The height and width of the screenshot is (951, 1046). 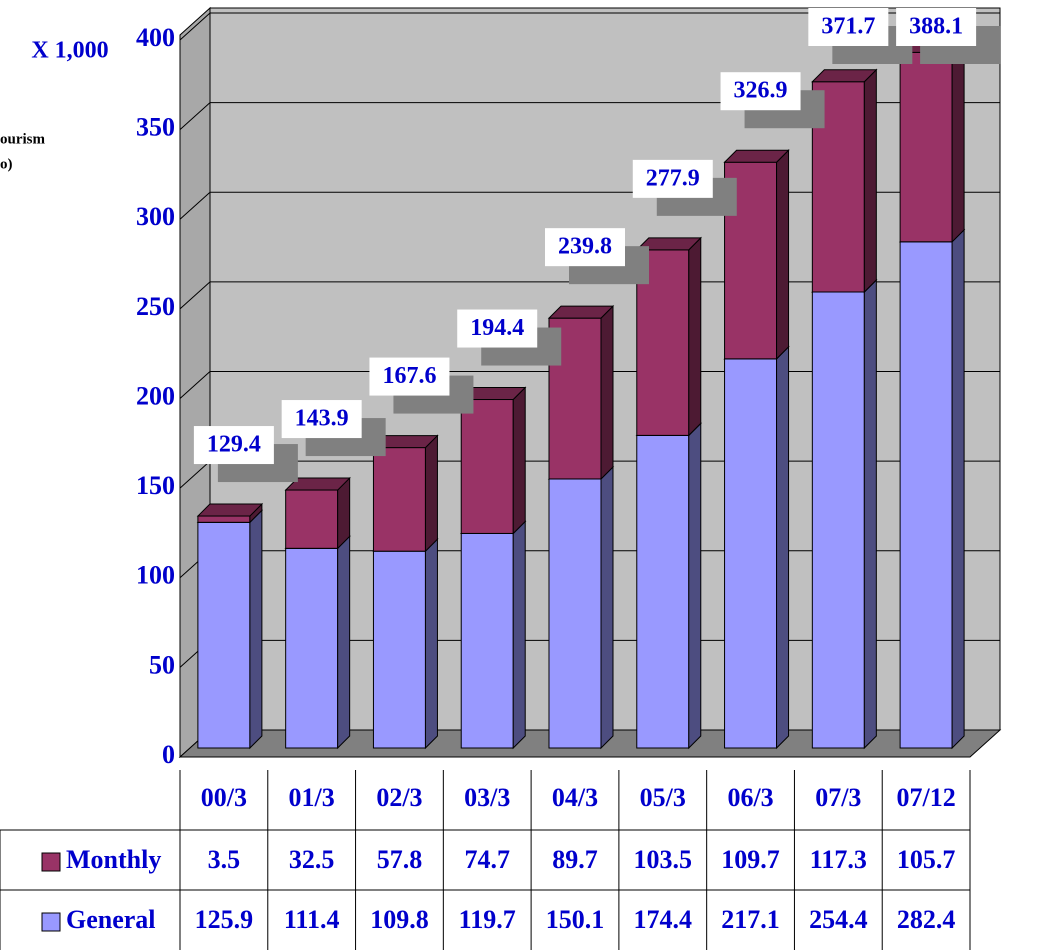 What do you see at coordinates (224, 919) in the screenshot?
I see `table-value: 125.9` at bounding box center [224, 919].